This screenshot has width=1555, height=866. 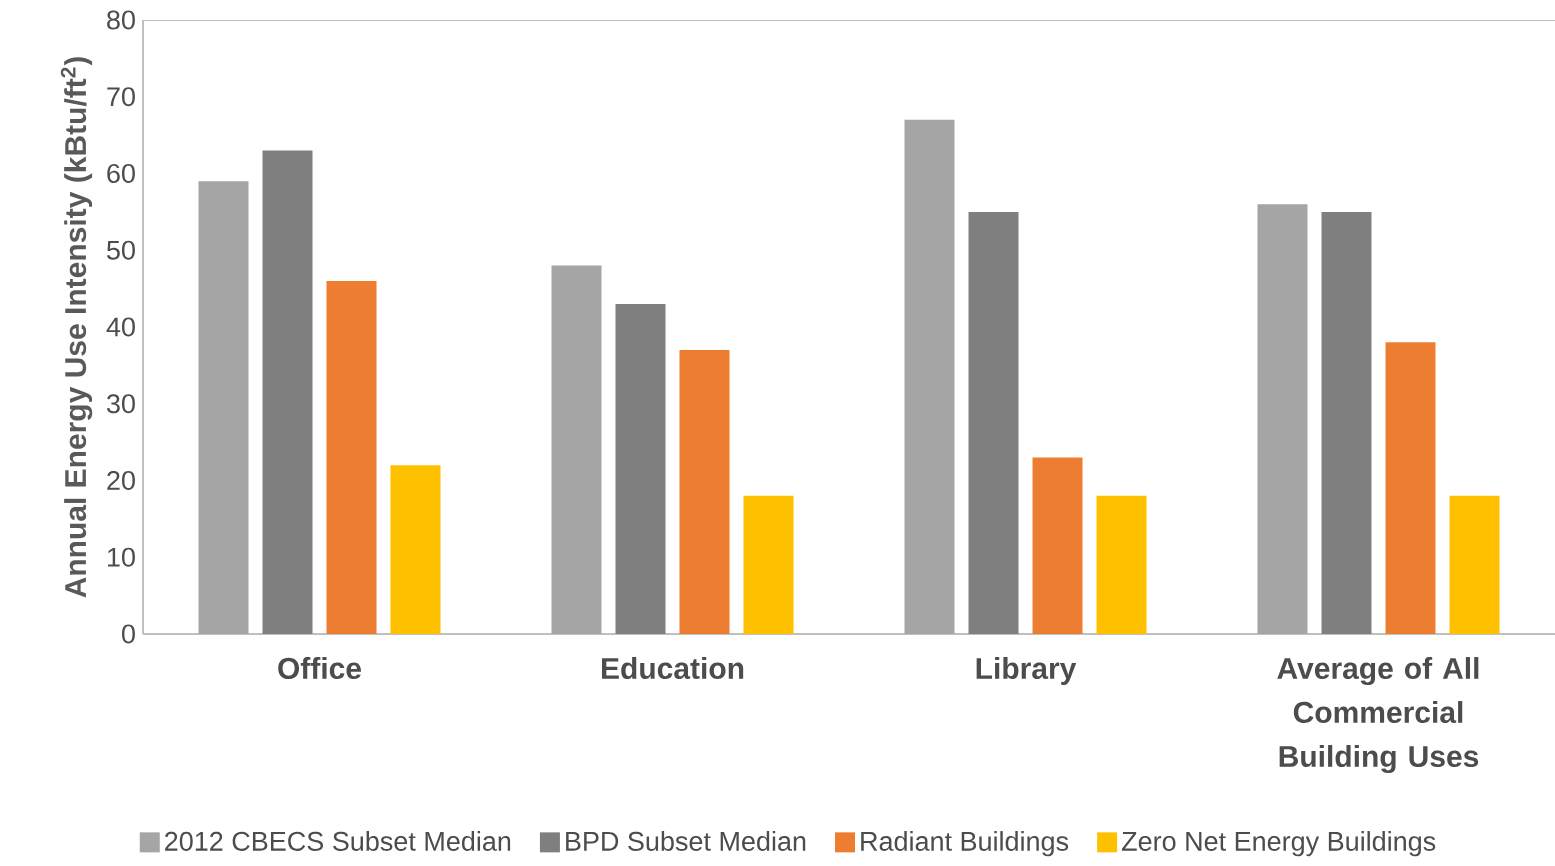 What do you see at coordinates (121, 173) in the screenshot?
I see `y-tick-label: 60` at bounding box center [121, 173].